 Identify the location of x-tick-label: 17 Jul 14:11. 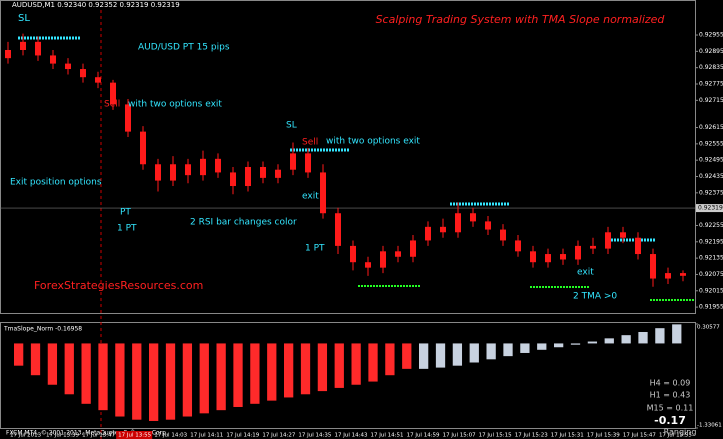
(206, 436).